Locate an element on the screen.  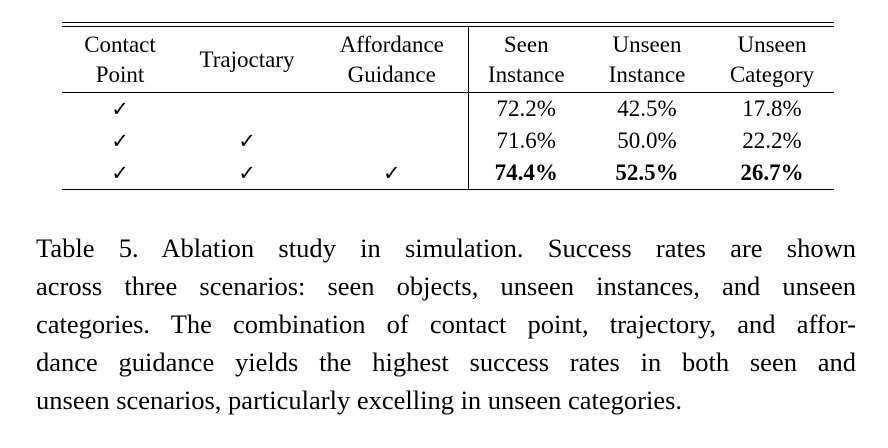
table-row: ✓ ✓ ✓ 74.4% 52.5% 26.7% is located at coordinates (448, 173).